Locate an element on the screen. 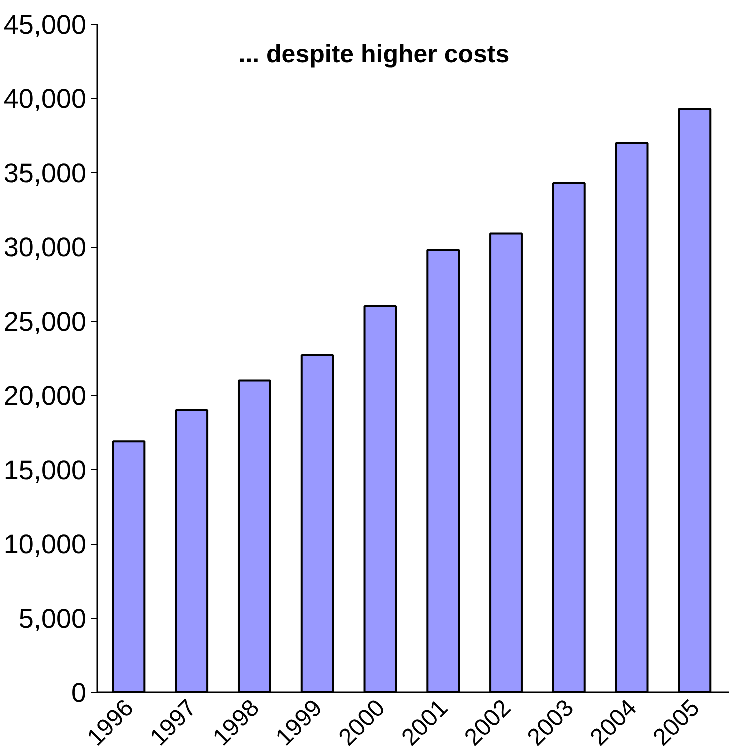 The image size is (737, 756). text: ... despite higher costs is located at coordinates (374, 54).